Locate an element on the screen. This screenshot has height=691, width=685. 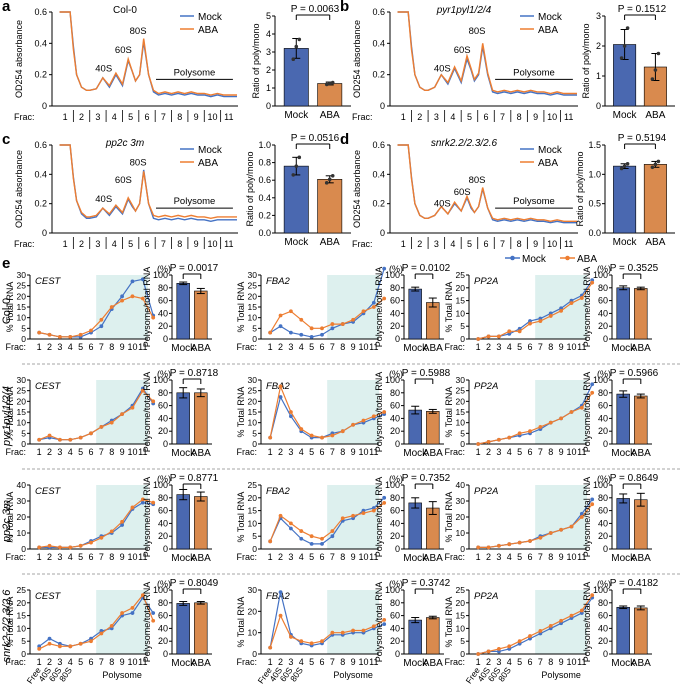
y-tick-label: 0.4 is located at coordinates (40, 43).